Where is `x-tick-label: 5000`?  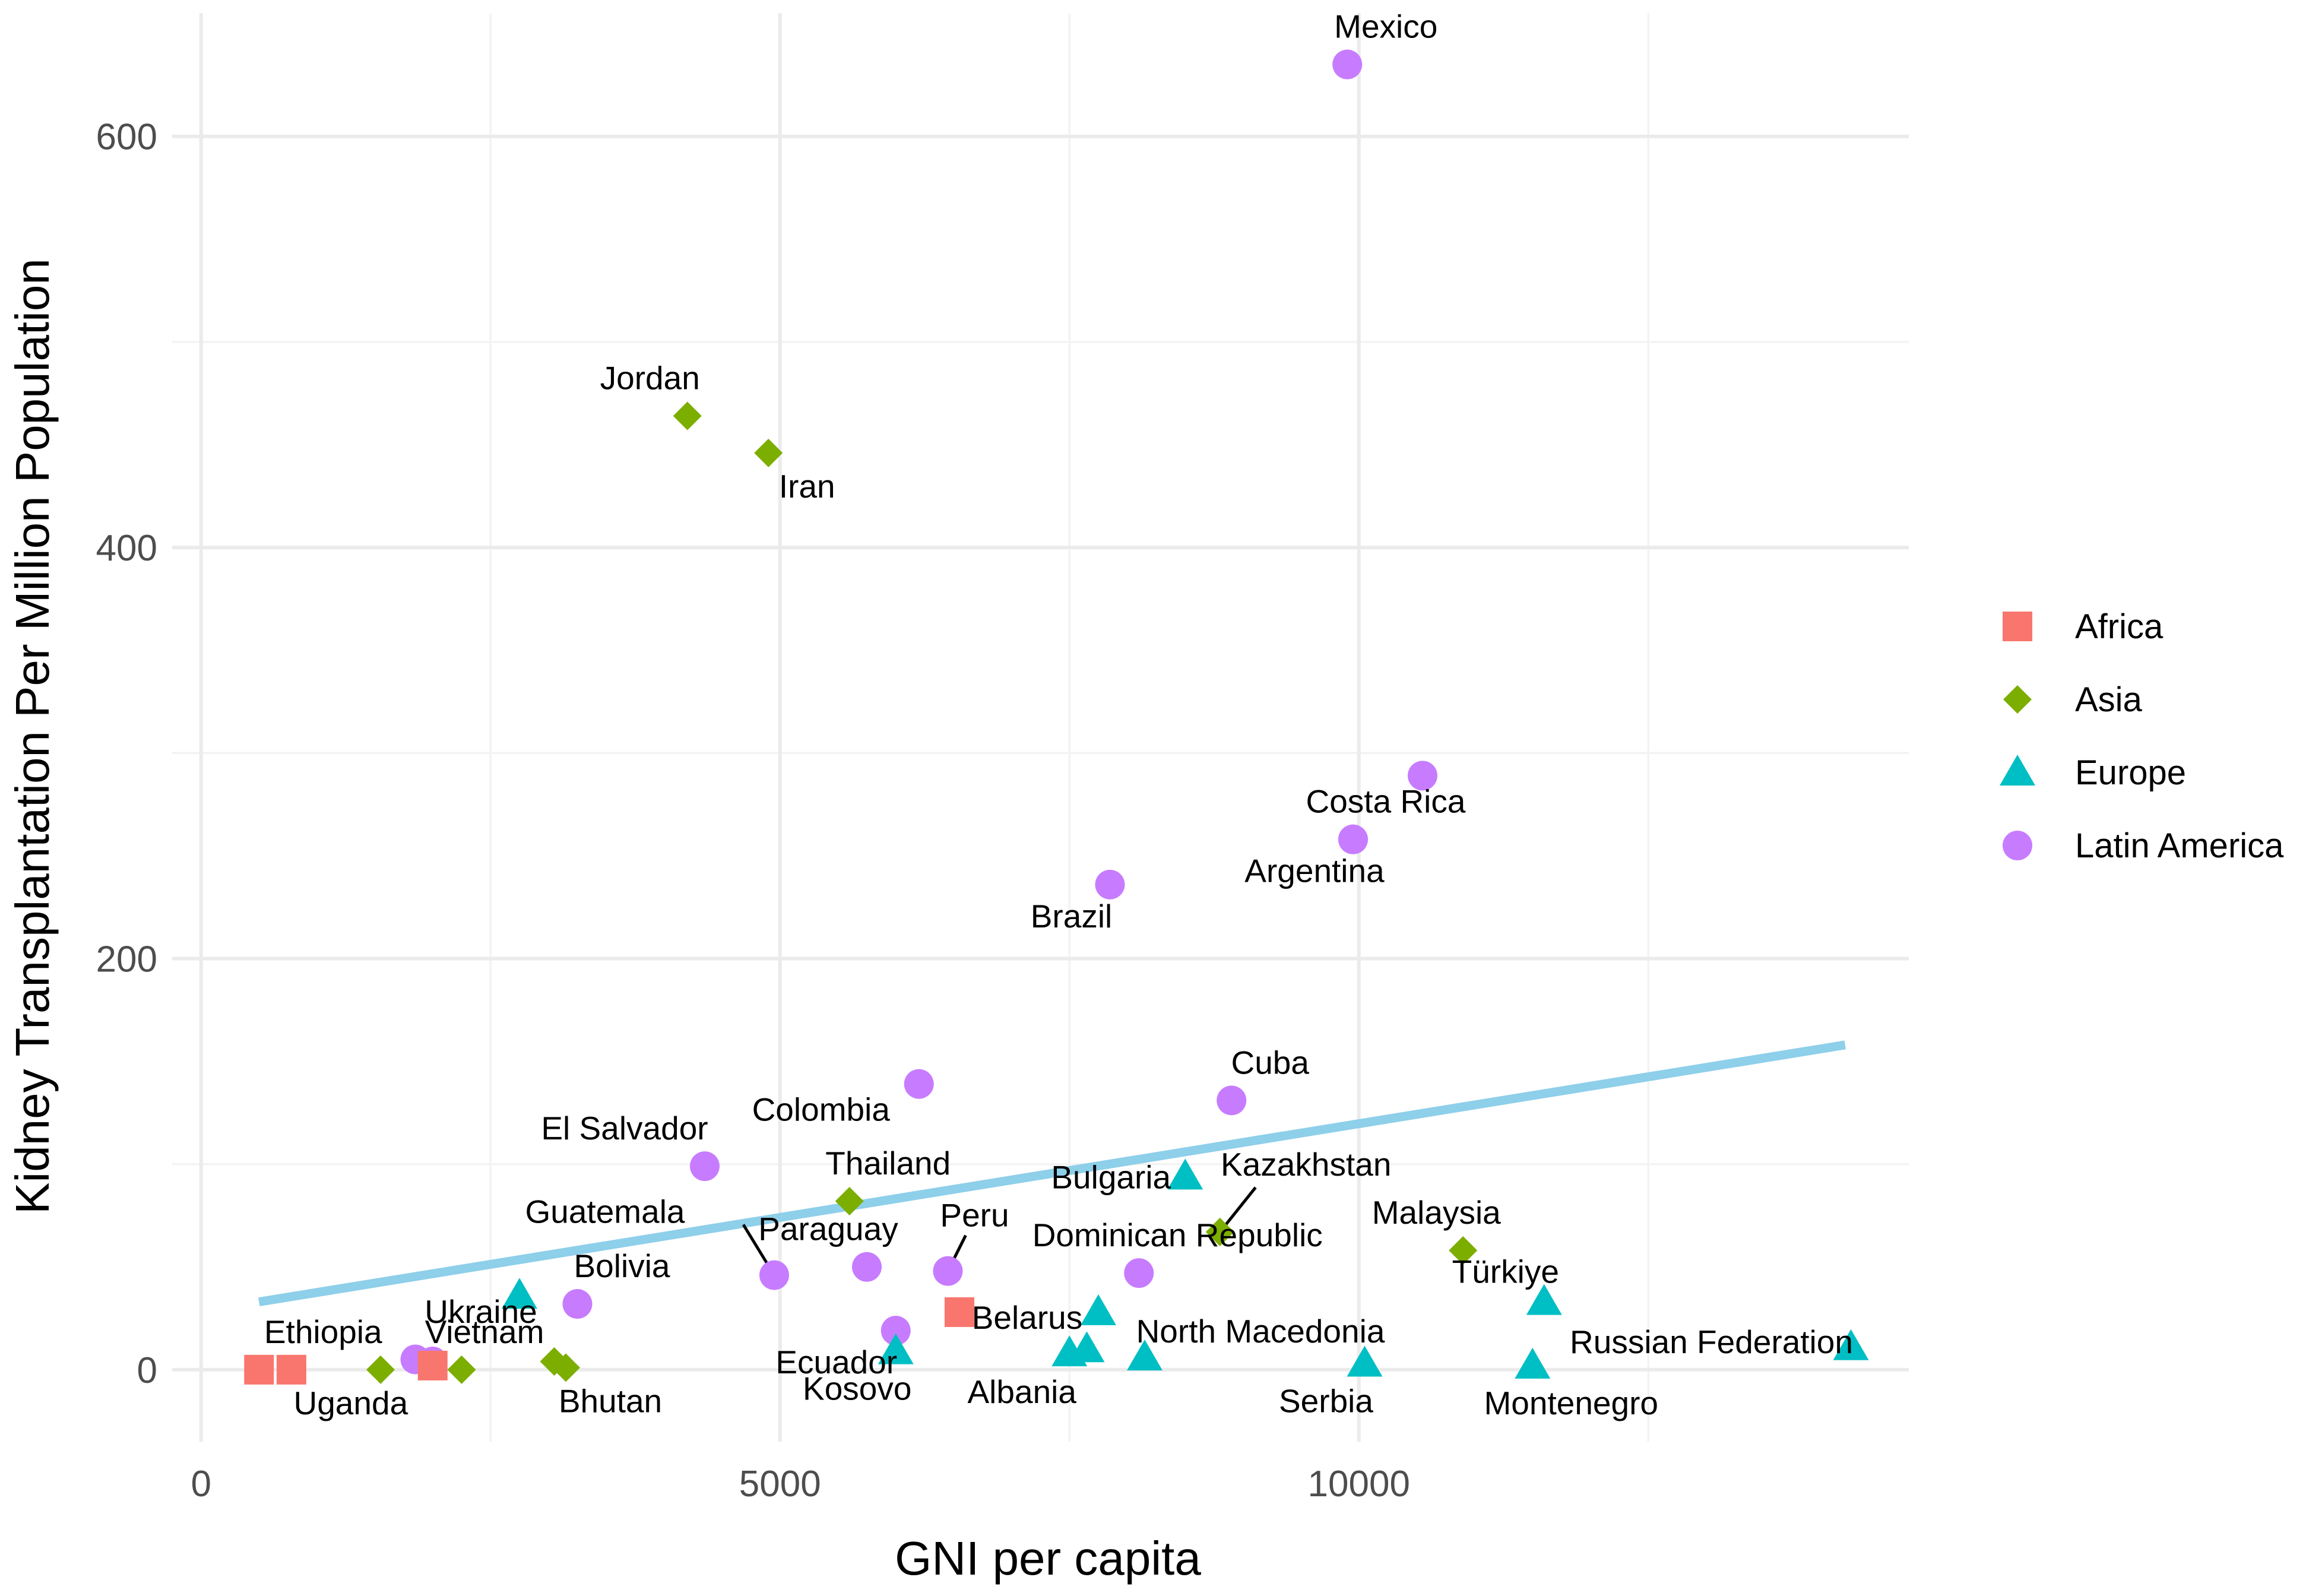 x-tick-label: 5000 is located at coordinates (780, 1484).